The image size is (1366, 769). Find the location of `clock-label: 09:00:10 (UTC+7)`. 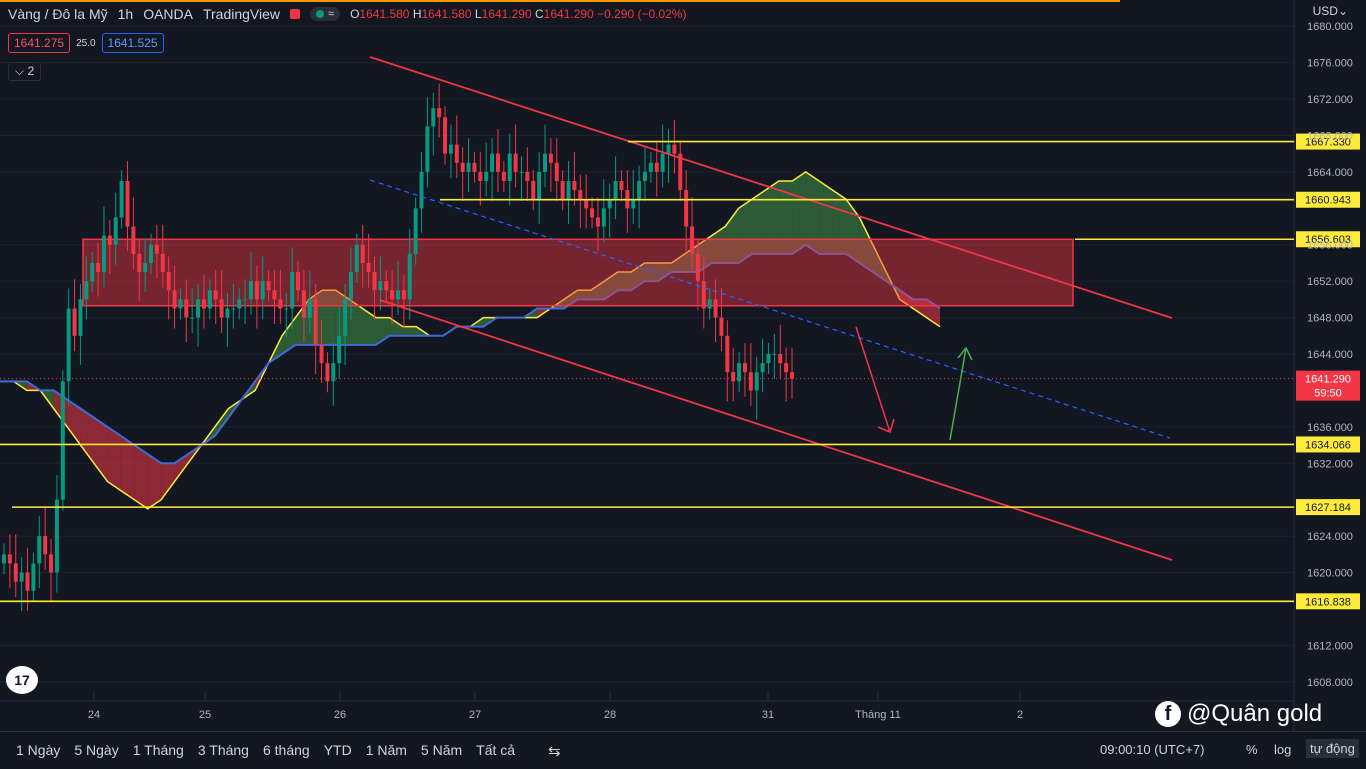

clock-label: 09:00:10 (UTC+7) is located at coordinates (1152, 749).